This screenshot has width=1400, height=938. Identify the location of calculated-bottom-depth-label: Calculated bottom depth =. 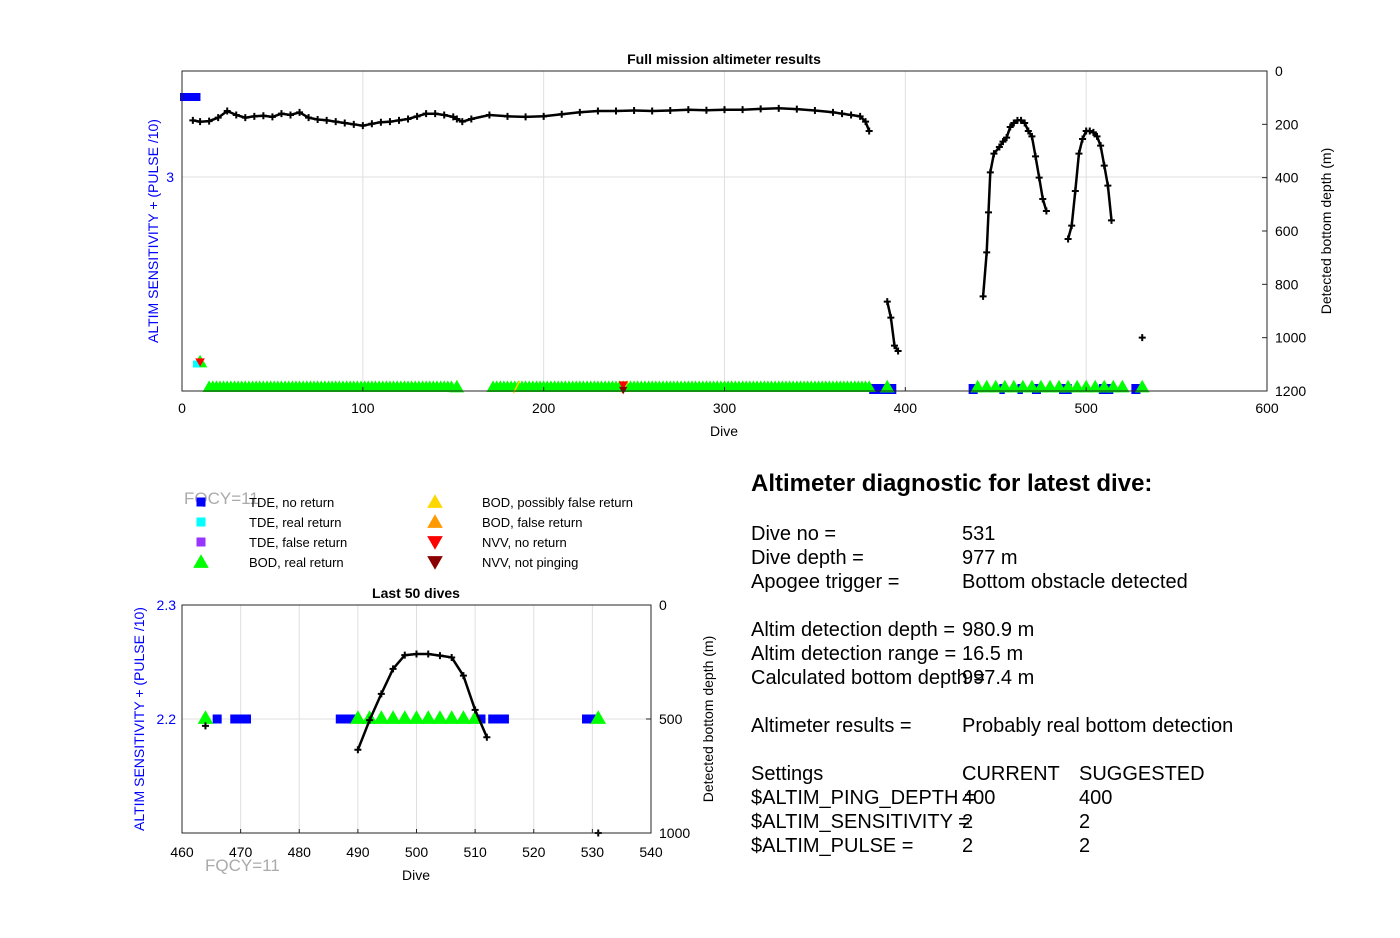
(868, 678).